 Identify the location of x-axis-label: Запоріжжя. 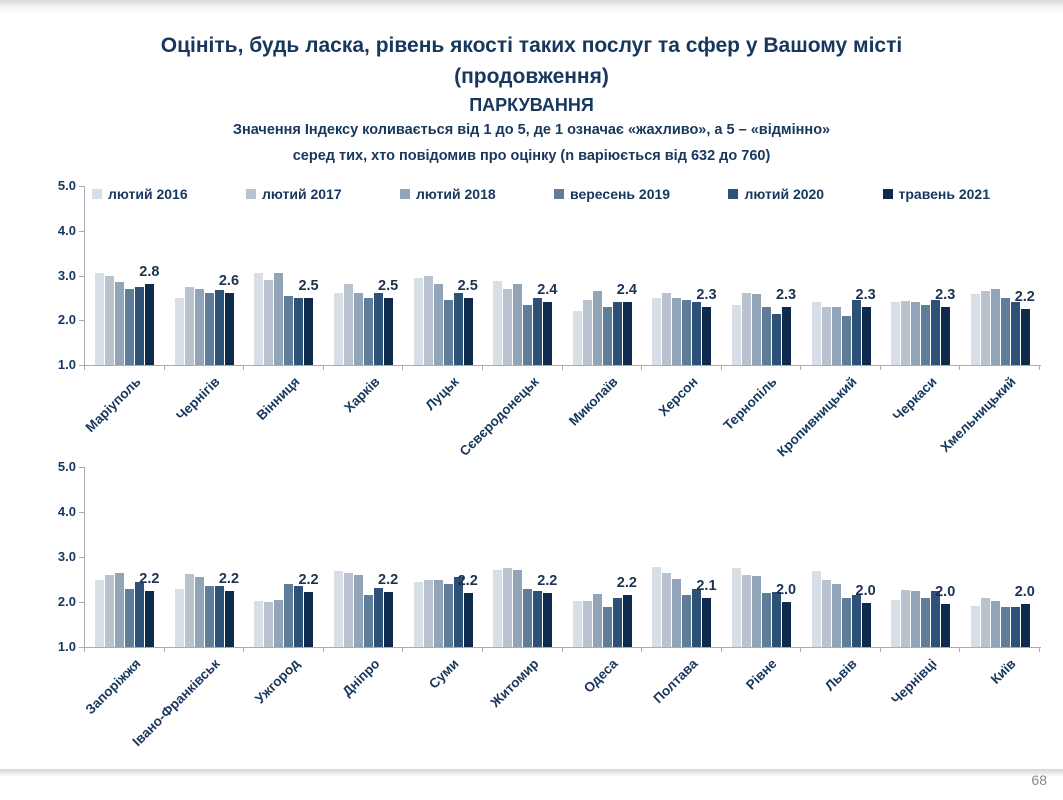
(113, 687).